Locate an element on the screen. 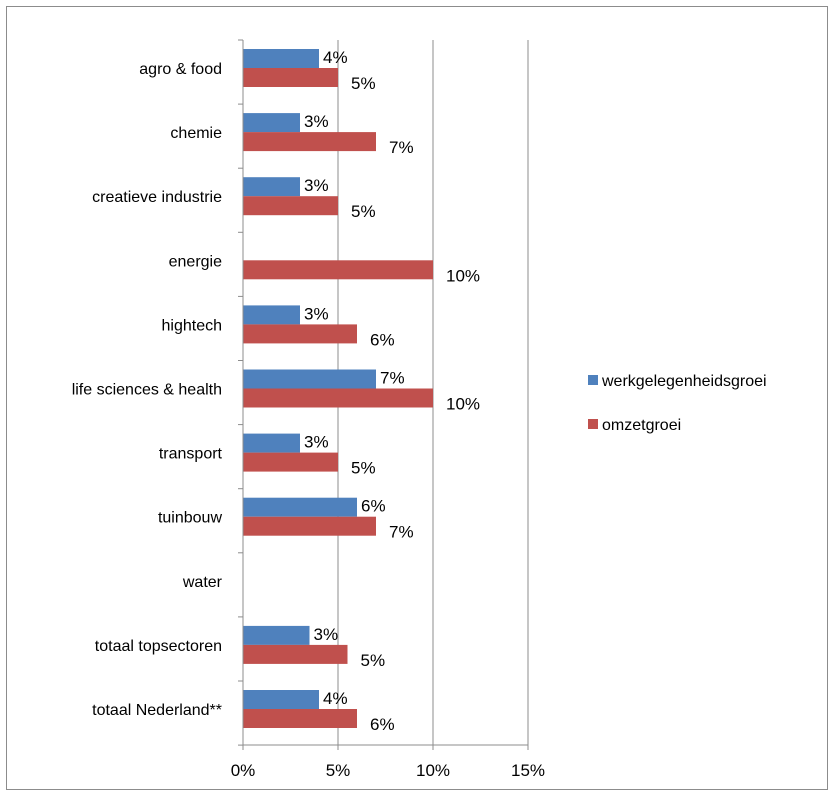  data-label-werkgelegenheidsgroei: 6% is located at coordinates (373, 506).